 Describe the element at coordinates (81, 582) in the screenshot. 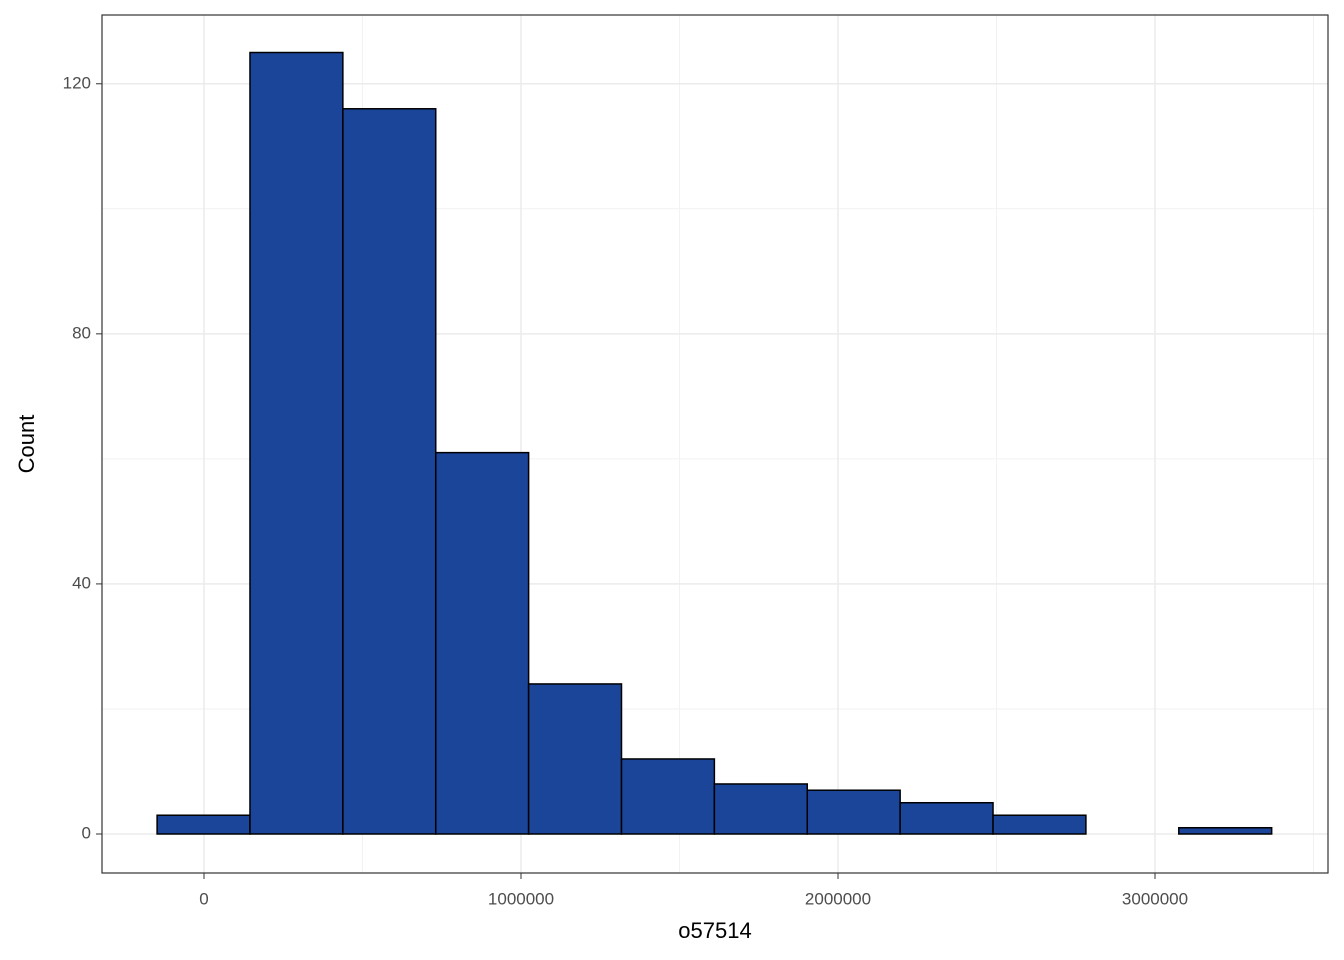

I see `y-tick-label: 40` at that location.